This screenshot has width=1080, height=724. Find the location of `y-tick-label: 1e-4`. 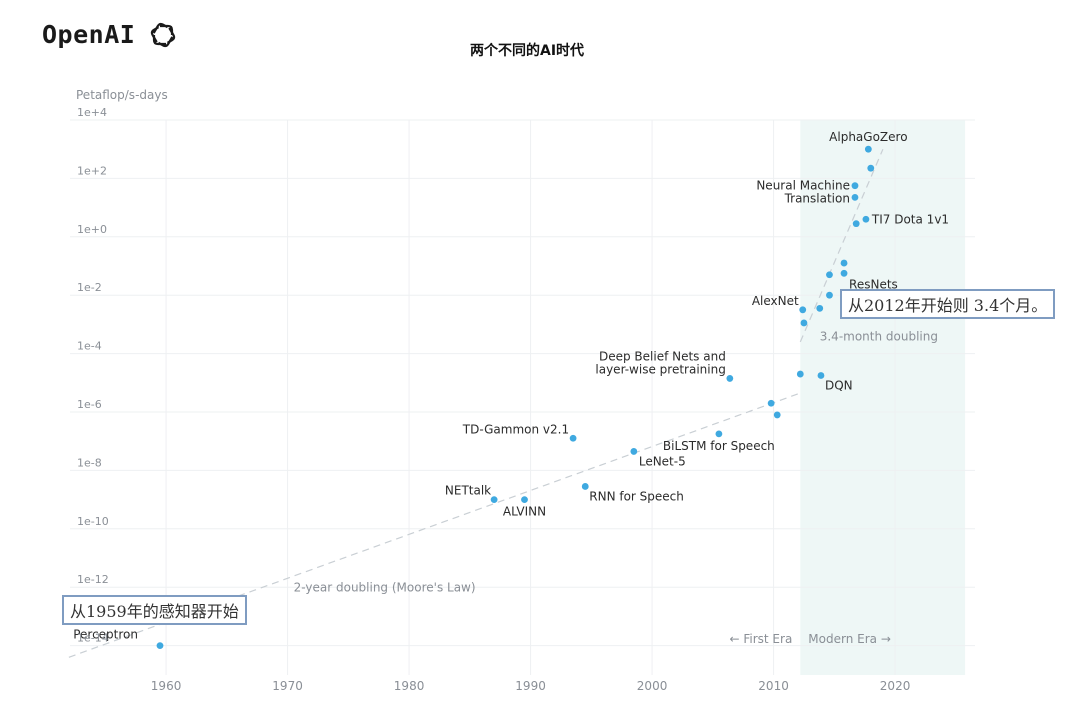

y-tick-label: 1e-4 is located at coordinates (89, 346).